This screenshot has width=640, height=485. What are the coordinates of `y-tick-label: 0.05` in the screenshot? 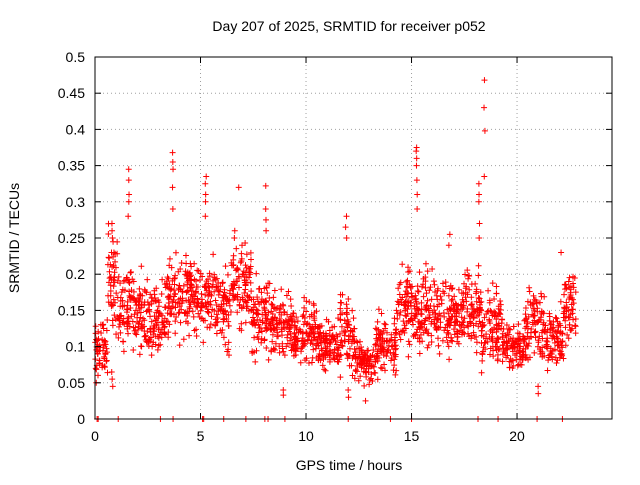 It's located at (71, 383).